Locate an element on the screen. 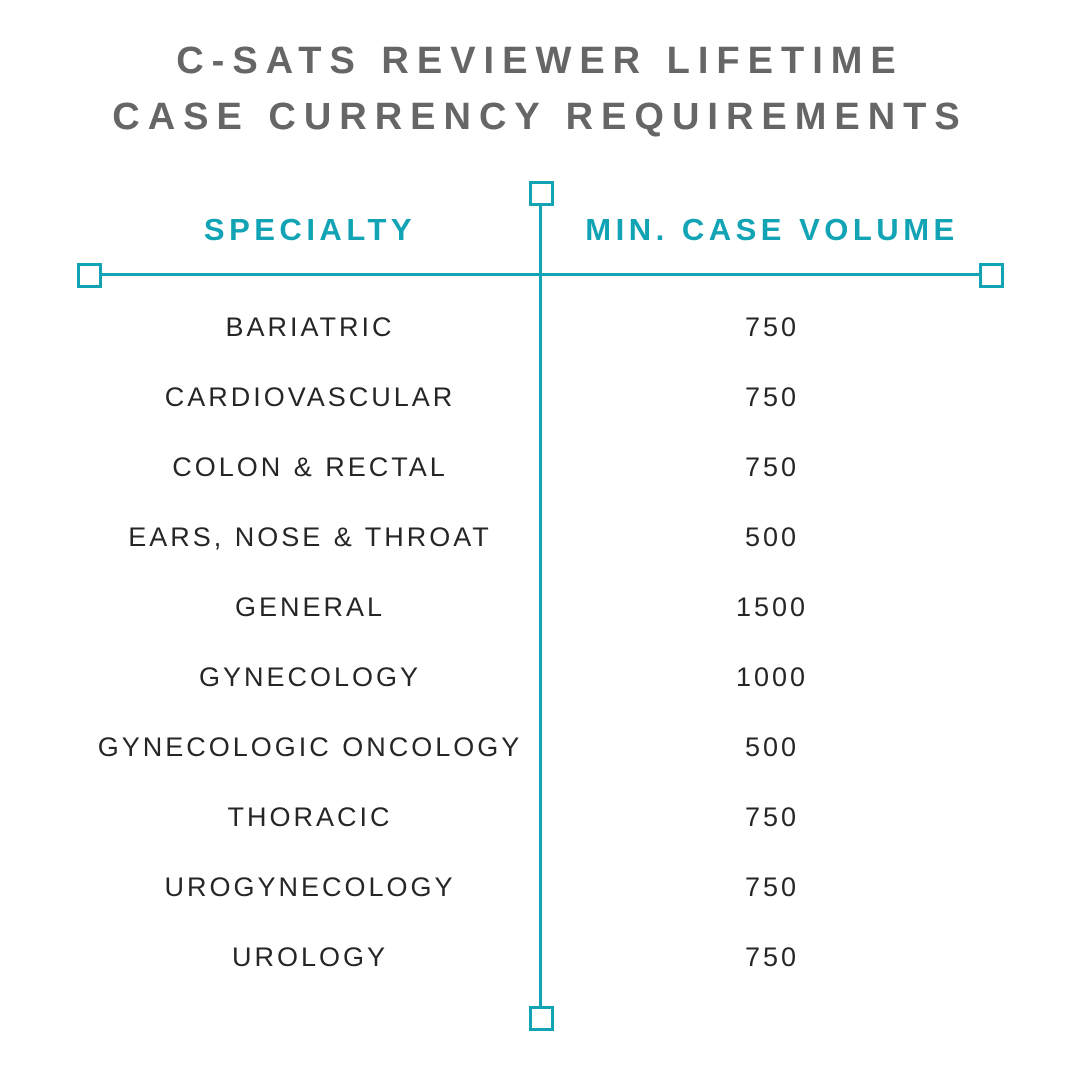  table-row: UROLOGY 750 is located at coordinates (540, 962).